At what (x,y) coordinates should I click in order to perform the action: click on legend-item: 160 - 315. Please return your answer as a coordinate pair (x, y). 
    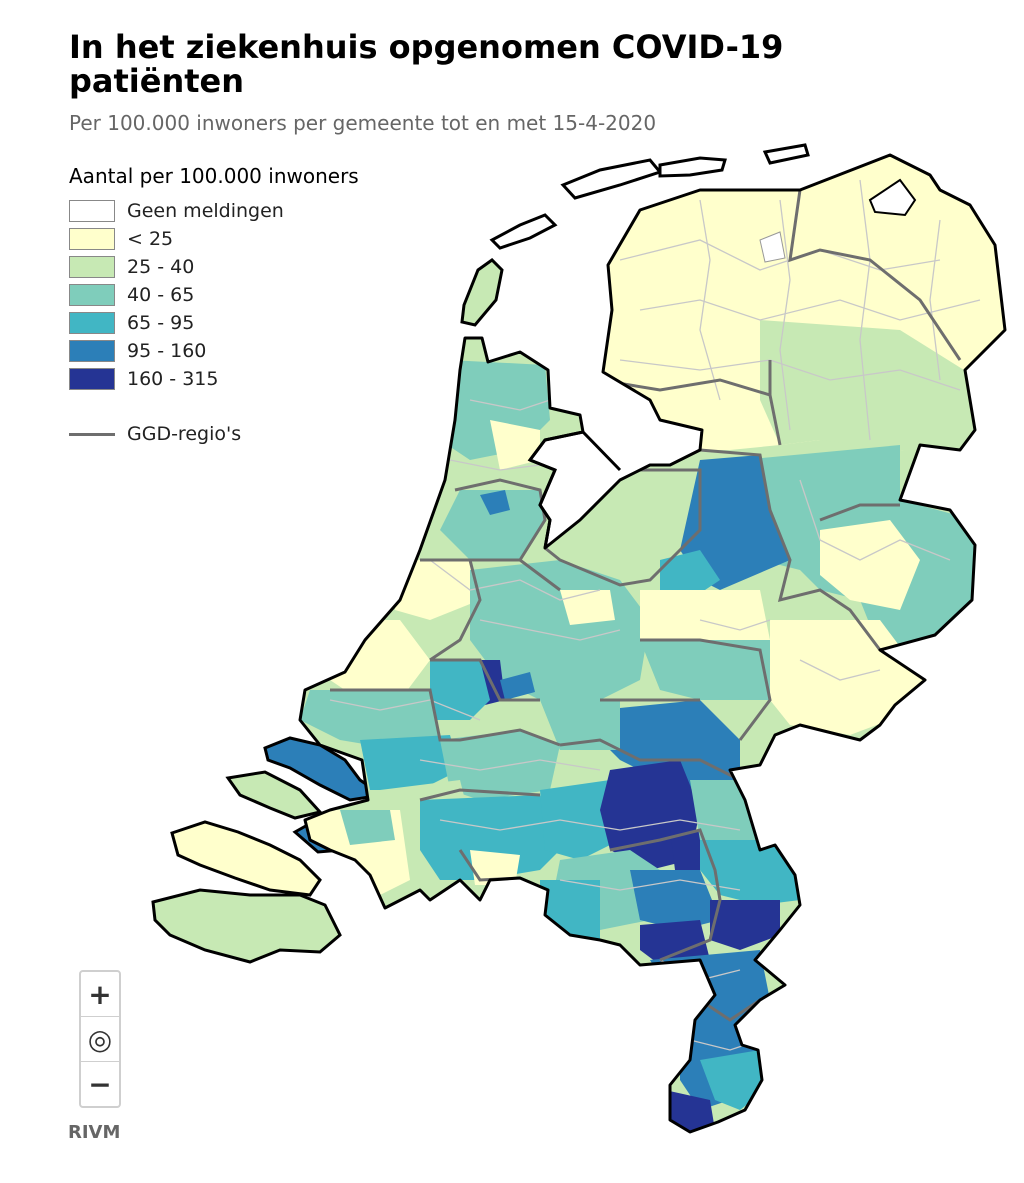
    Looking at the image, I should click on (239, 379).